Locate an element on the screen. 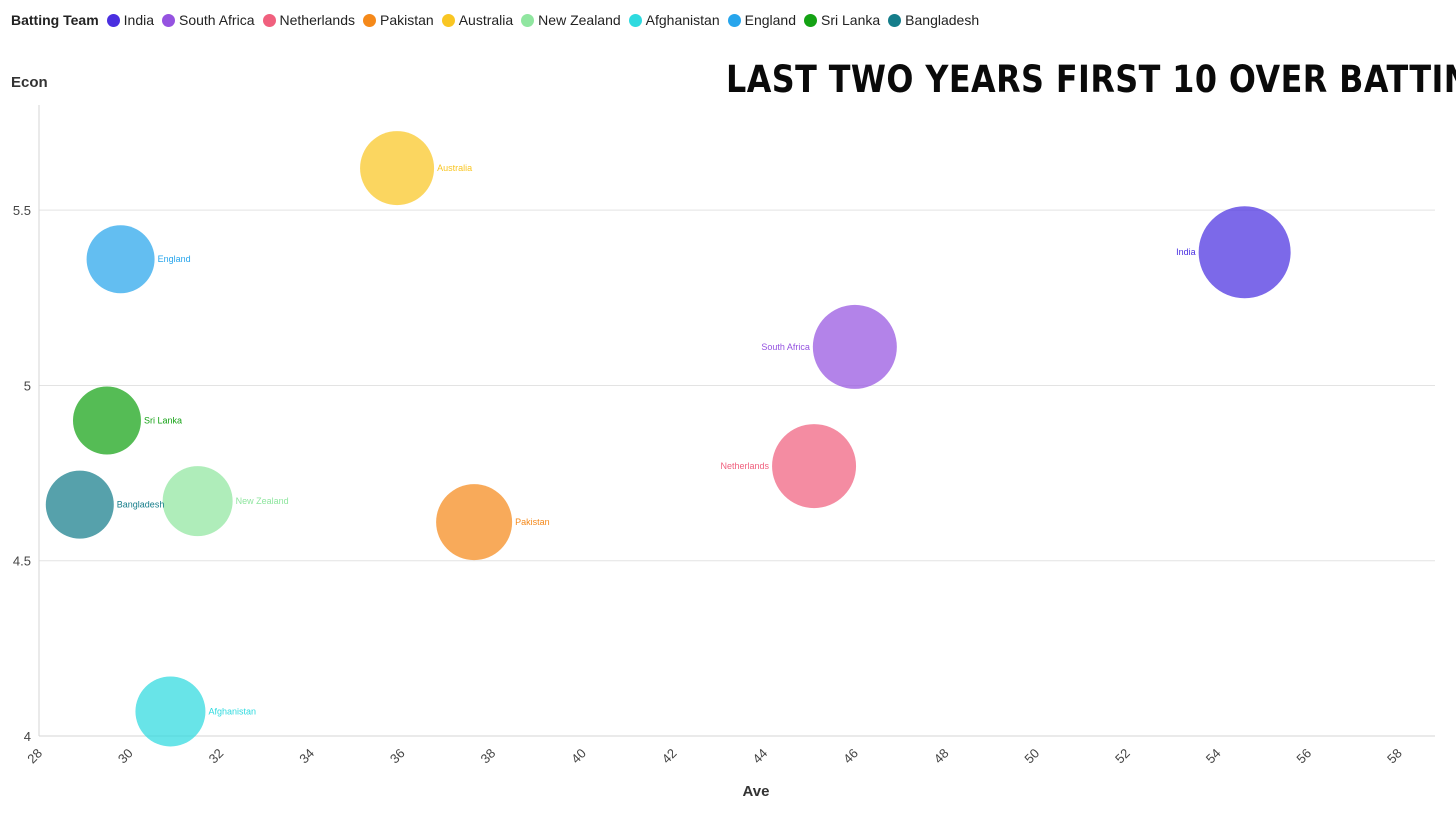 Image resolution: width=1456 pixels, height=819 pixels. data-label: England is located at coordinates (174, 259).